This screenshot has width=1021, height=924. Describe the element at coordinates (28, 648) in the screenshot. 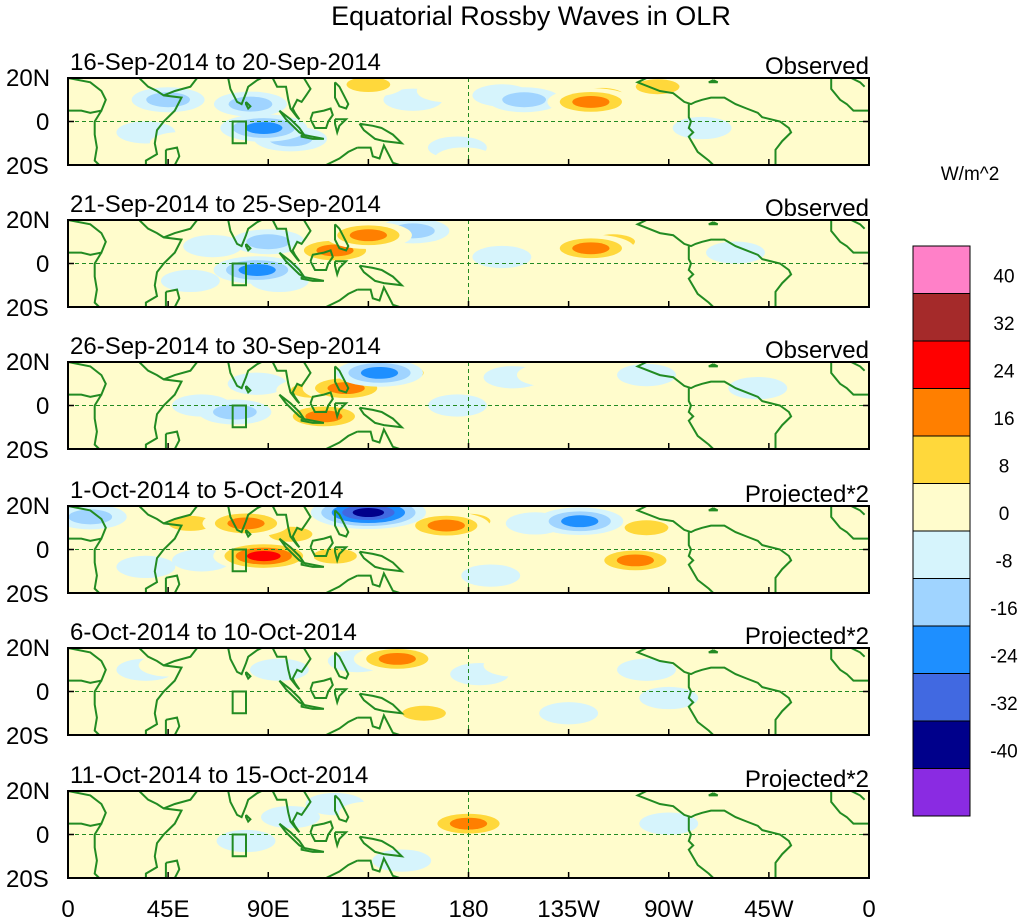

I see `lat-label: 20N` at that location.